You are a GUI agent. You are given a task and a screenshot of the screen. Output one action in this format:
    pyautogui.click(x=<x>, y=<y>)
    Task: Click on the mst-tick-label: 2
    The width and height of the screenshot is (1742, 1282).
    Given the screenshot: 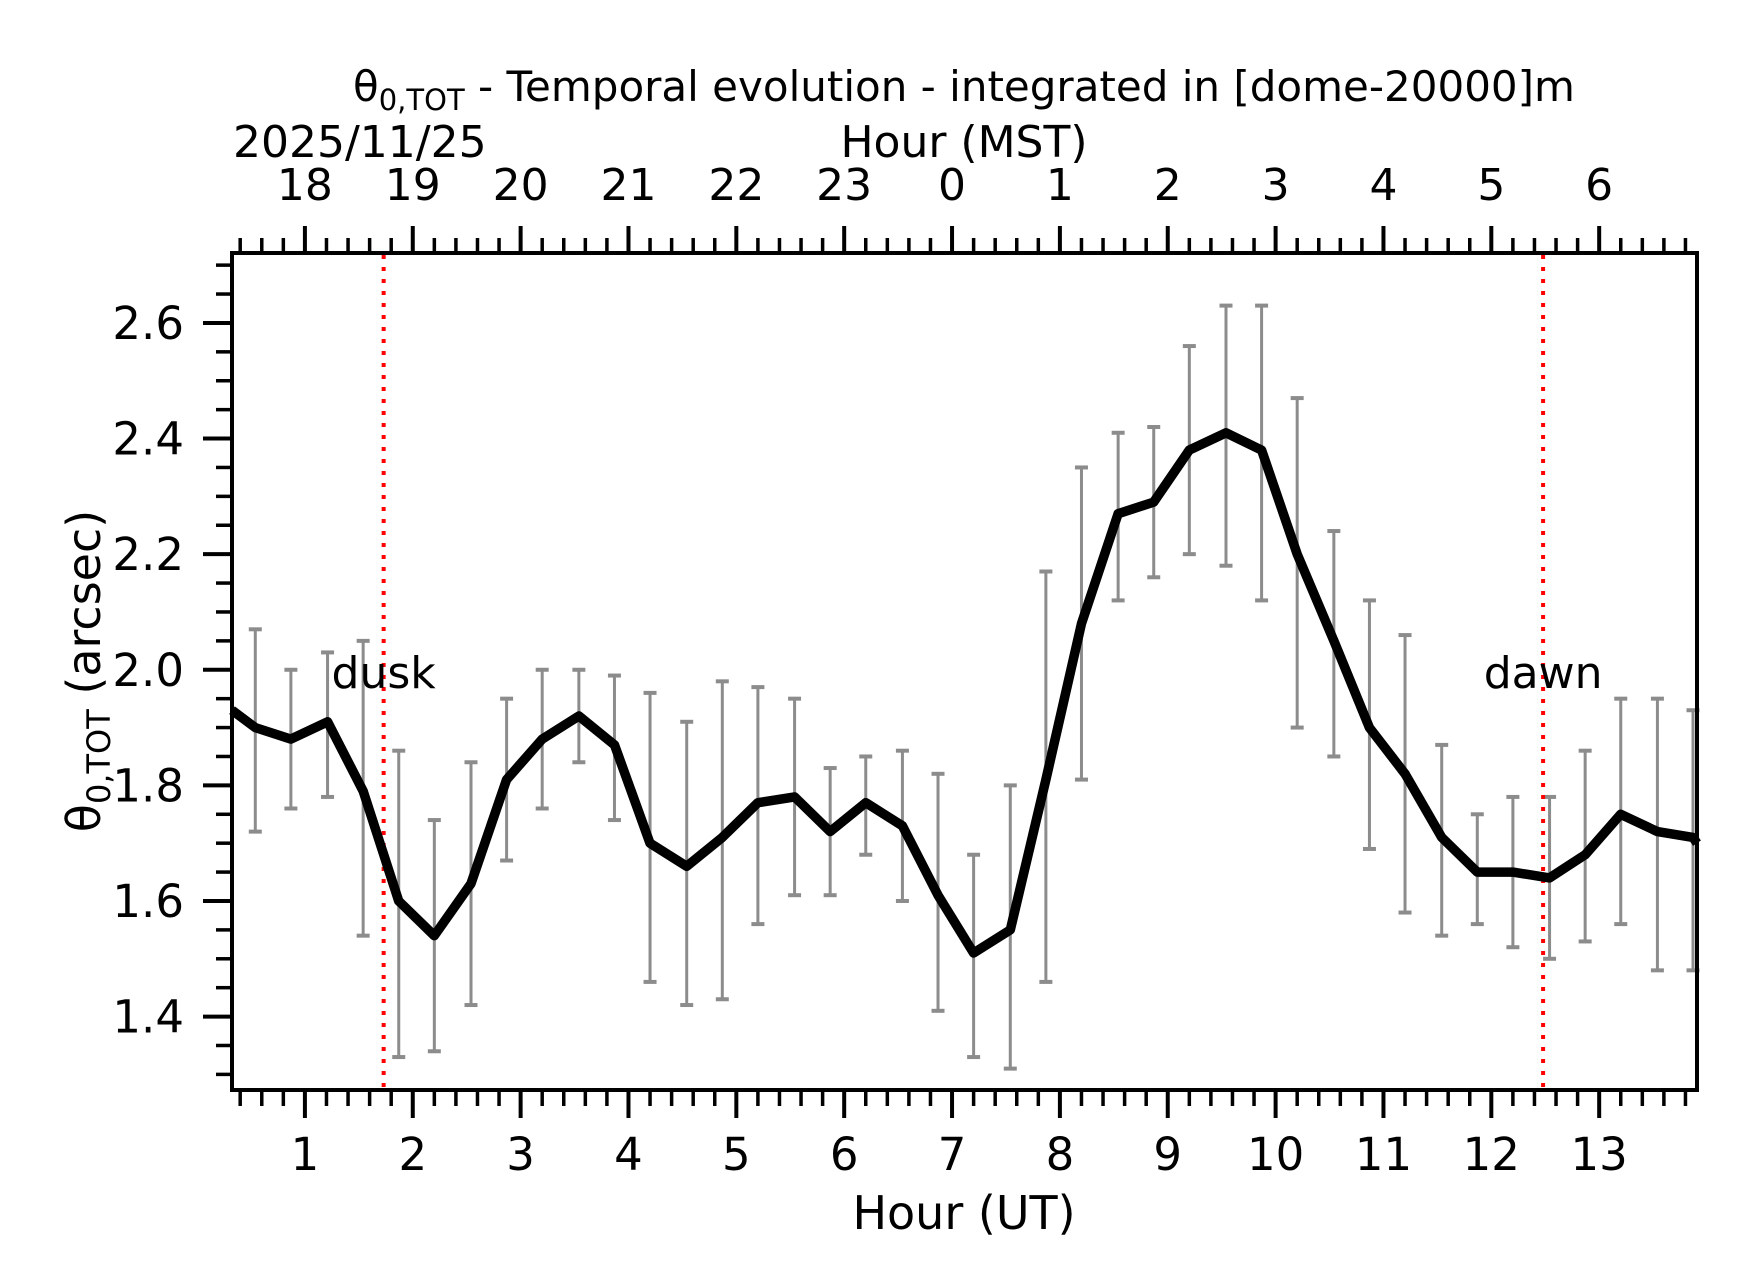 What is the action you would take?
    pyautogui.click(x=1168, y=185)
    